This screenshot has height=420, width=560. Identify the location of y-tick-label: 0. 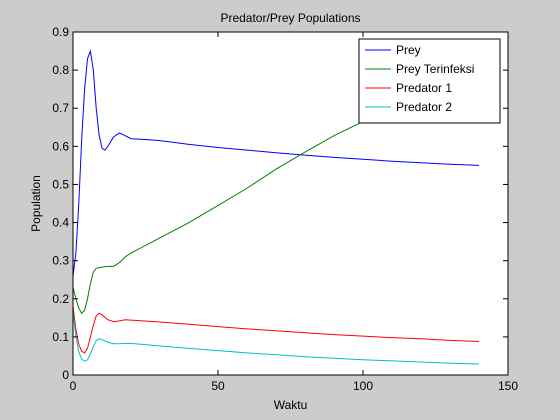
(65, 375).